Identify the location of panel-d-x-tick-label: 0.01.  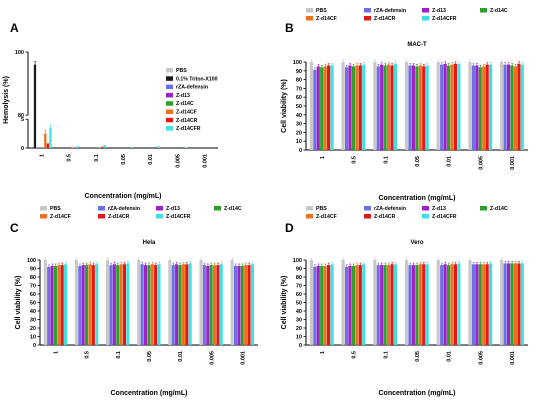
(450, 356).